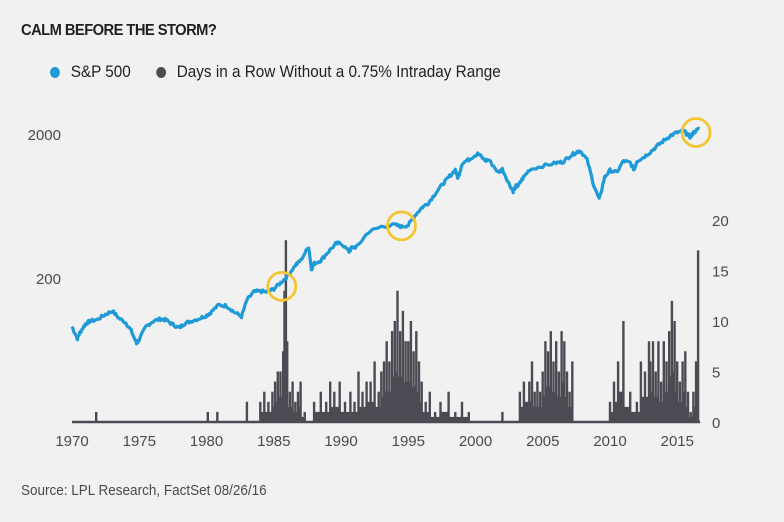  I want to click on x-tick-label: 1975, so click(139, 441).